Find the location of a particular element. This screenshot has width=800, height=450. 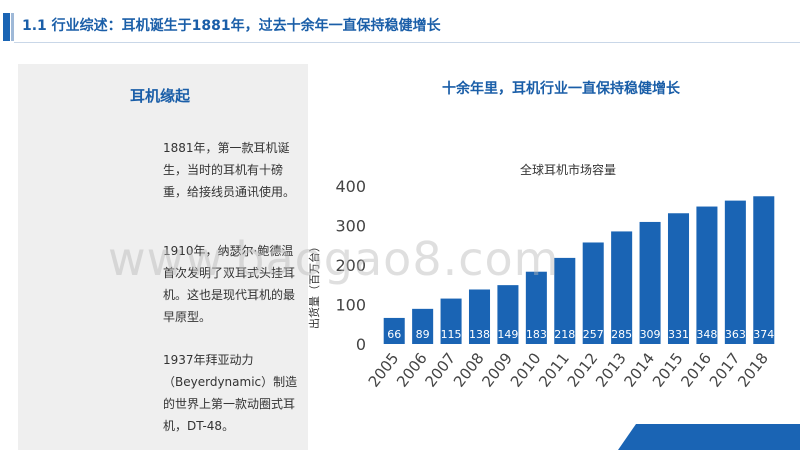

bar-2014 is located at coordinates (650, 282).